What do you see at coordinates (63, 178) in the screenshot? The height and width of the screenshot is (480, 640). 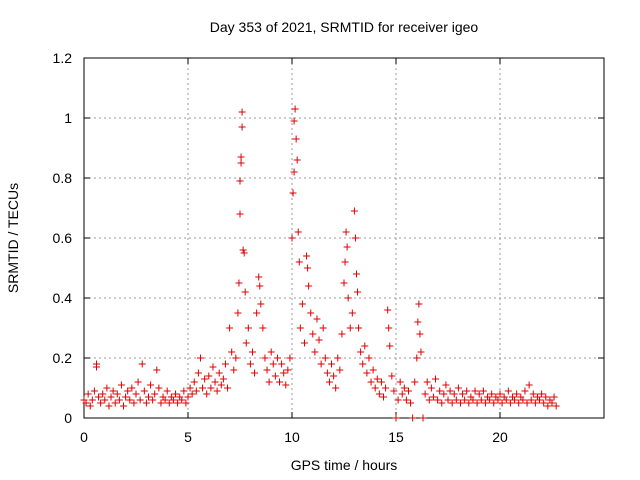 I see `y-tick-label: 0.8` at bounding box center [63, 178].